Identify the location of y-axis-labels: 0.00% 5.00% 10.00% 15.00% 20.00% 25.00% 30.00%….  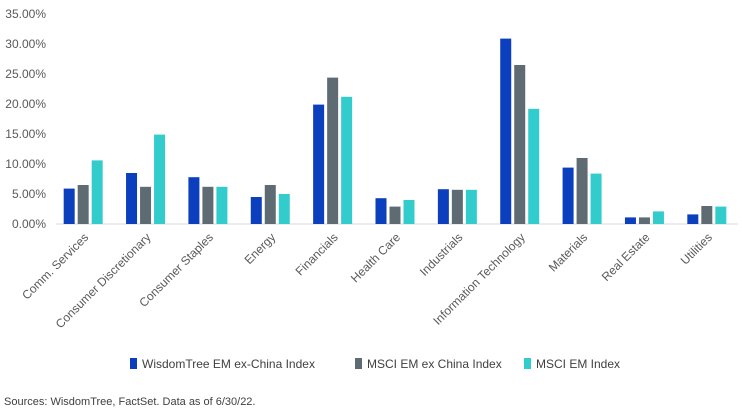
(25, 119).